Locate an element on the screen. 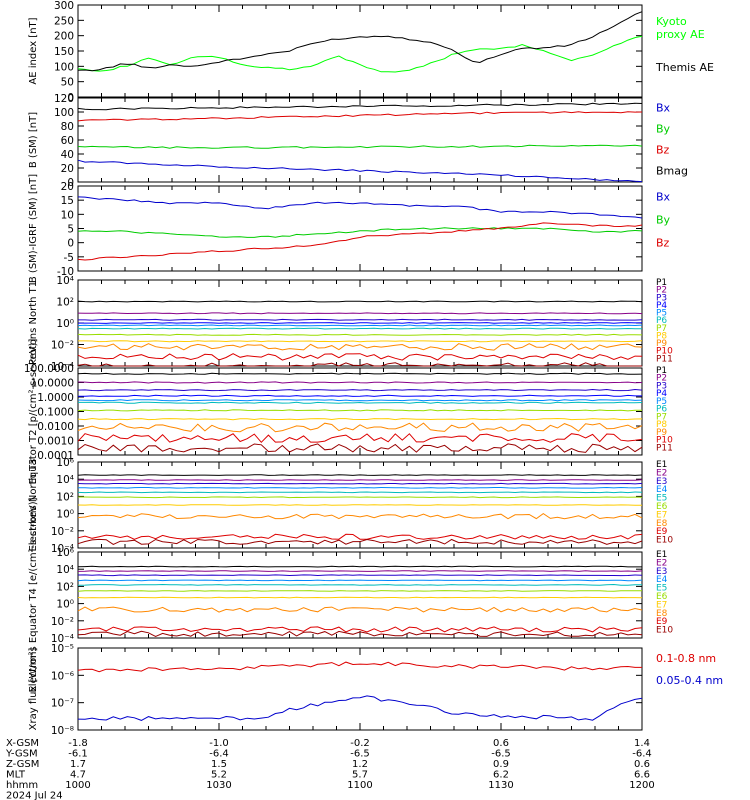 The height and width of the screenshot is (800, 750). tick-row-value: -6.1 is located at coordinates (78, 754).